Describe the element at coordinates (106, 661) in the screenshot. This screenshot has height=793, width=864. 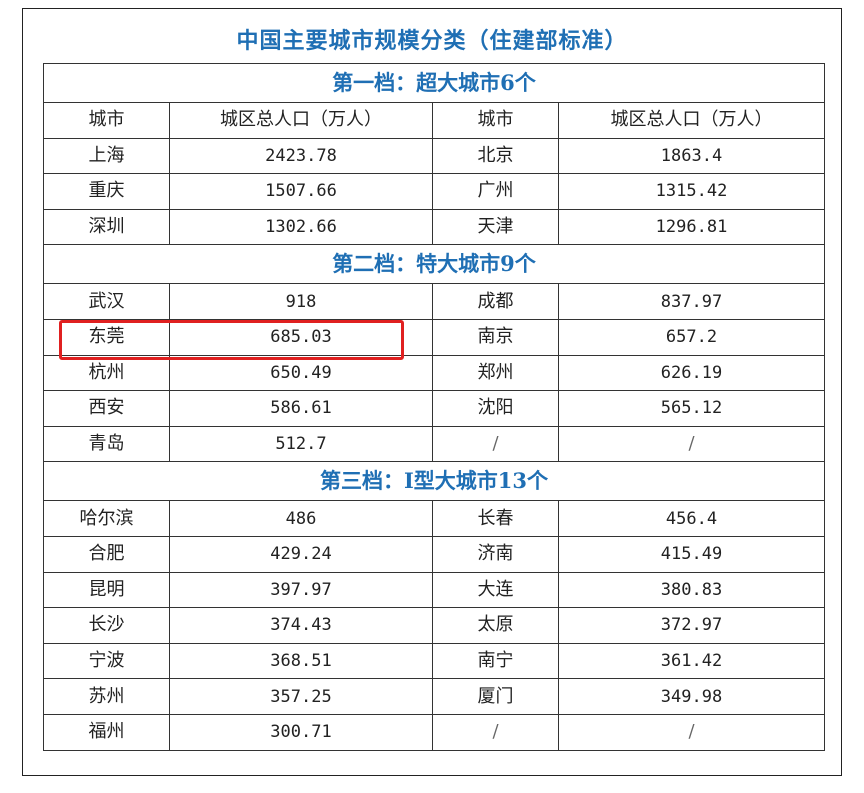
I see `city-cell: 宁波` at that location.